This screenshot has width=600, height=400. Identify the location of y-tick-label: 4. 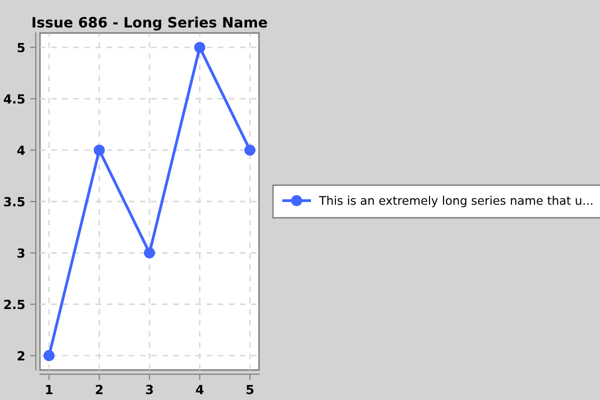
(21, 150).